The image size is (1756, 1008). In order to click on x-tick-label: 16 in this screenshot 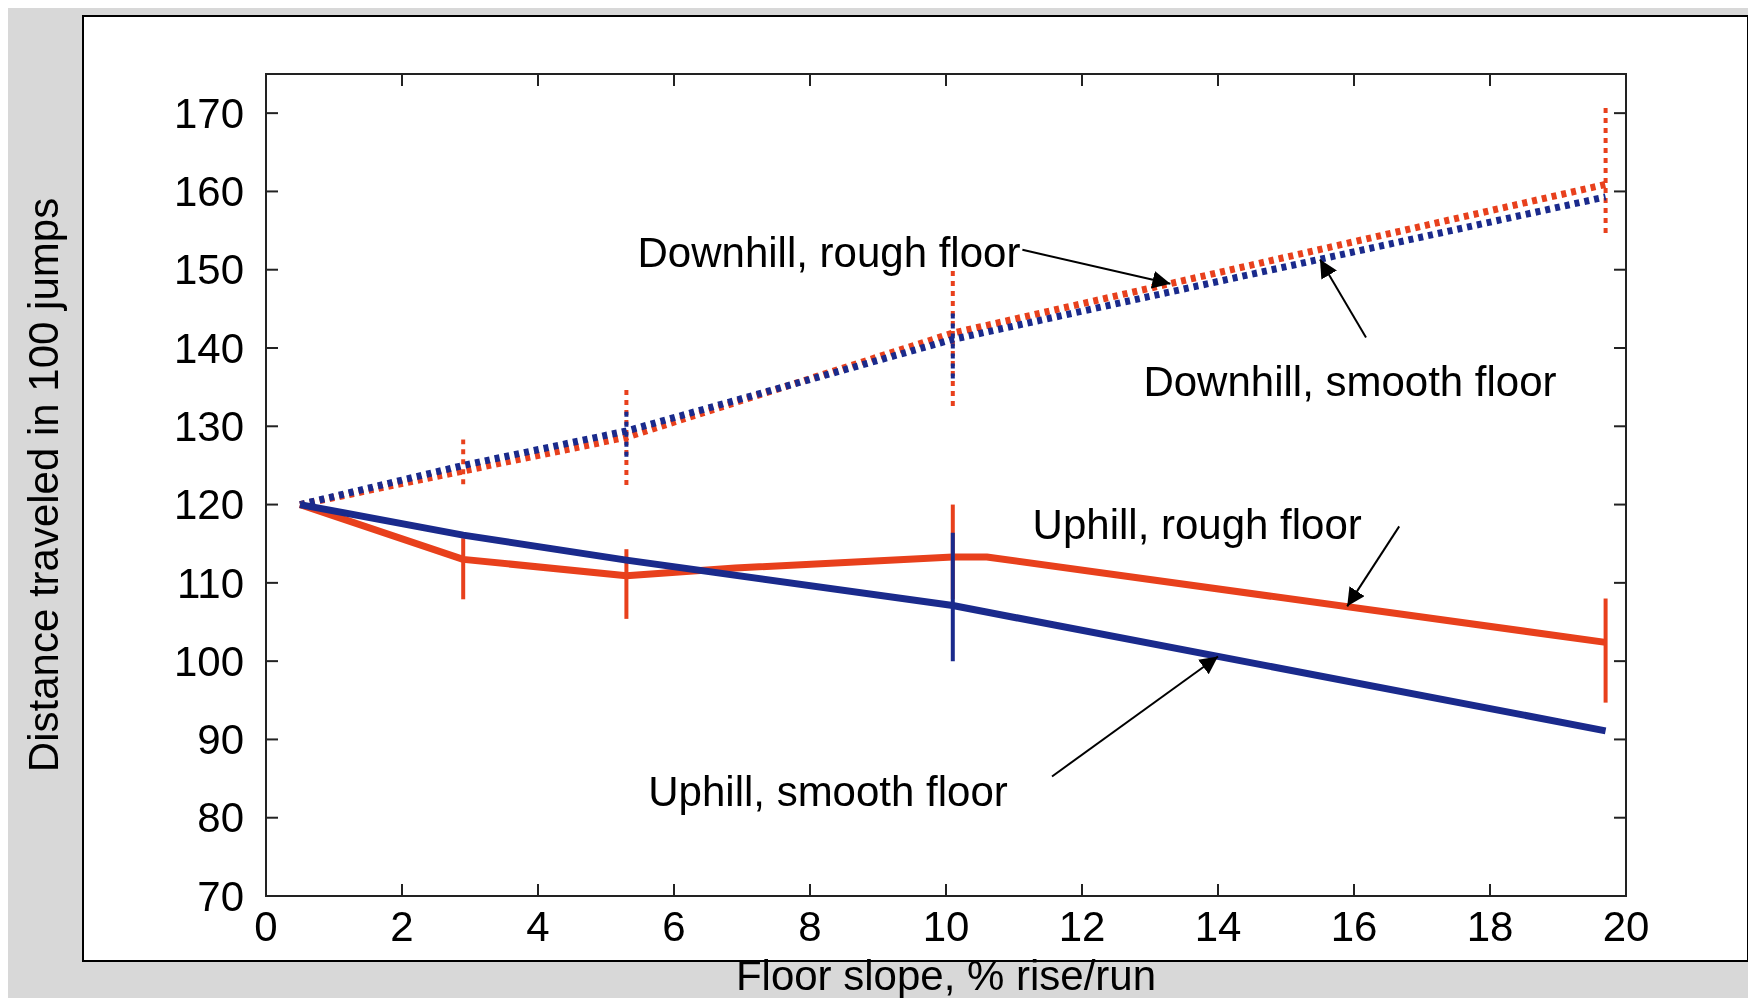, I will do `click(1354, 926)`.